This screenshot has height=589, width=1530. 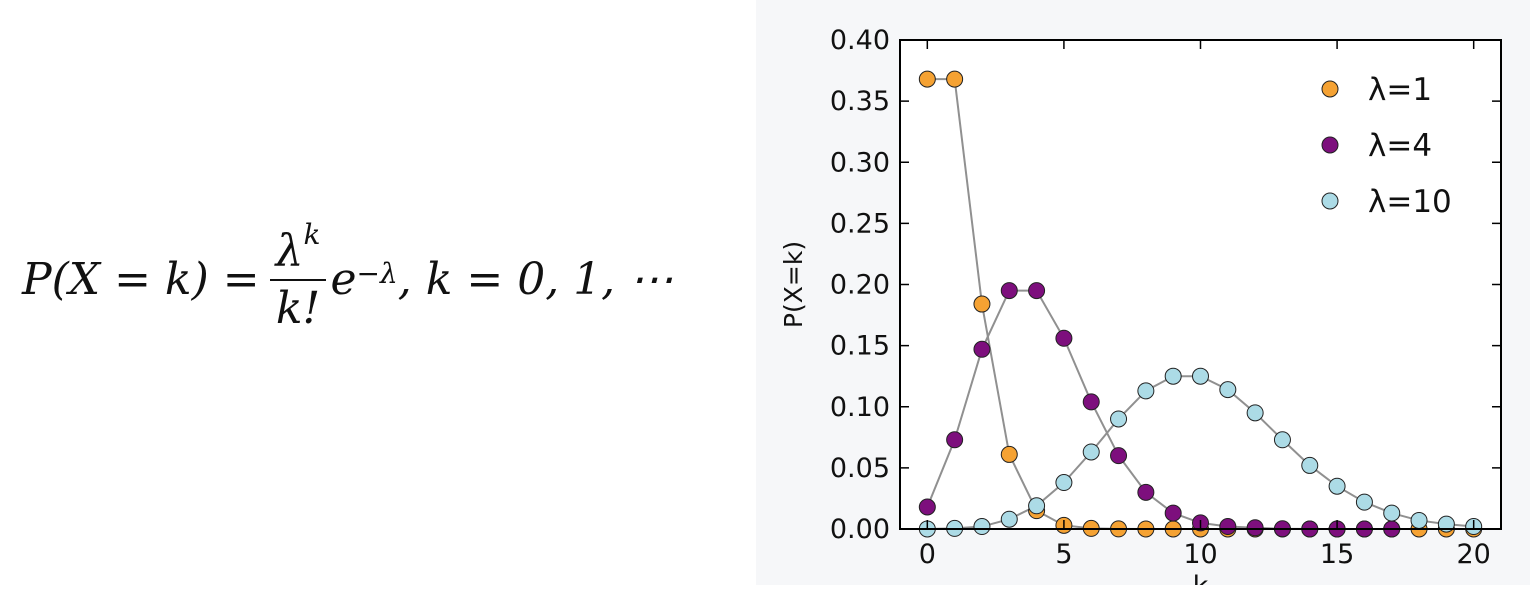 What do you see at coordinates (1201, 578) in the screenshot?
I see `x-axis-label: k` at bounding box center [1201, 578].